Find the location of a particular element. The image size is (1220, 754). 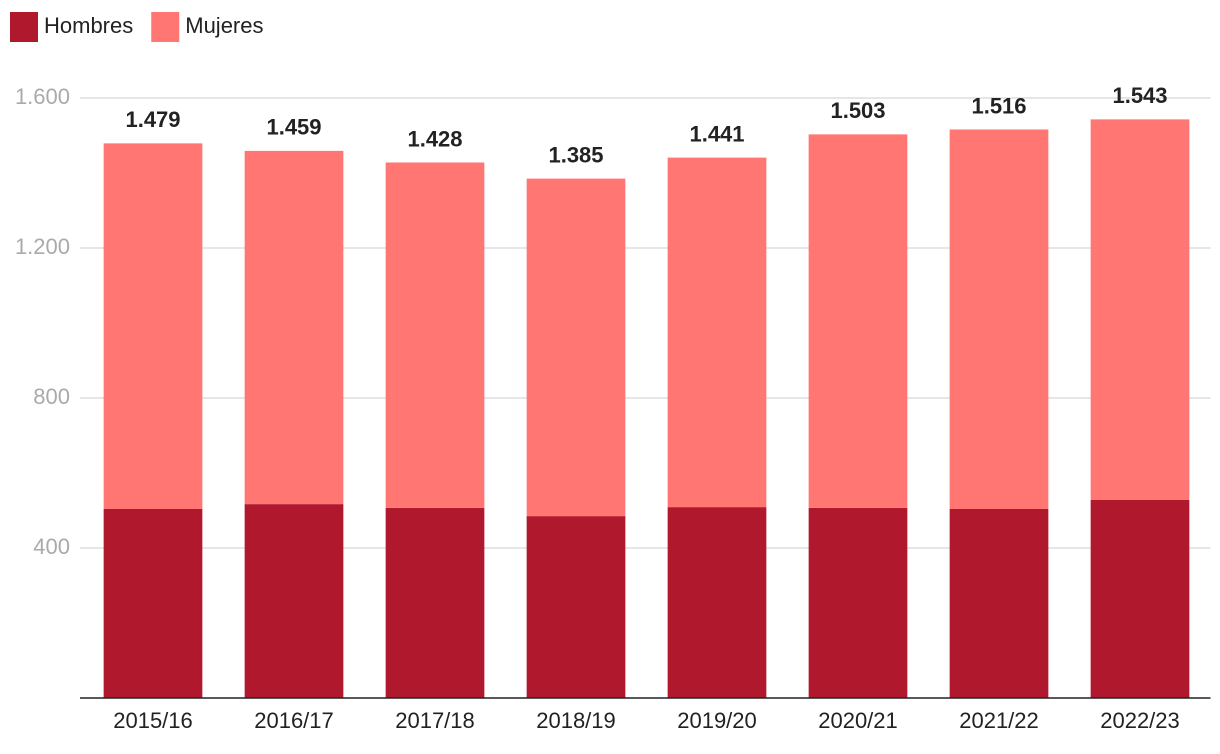

legend-label: Mujeres is located at coordinates (224, 25).